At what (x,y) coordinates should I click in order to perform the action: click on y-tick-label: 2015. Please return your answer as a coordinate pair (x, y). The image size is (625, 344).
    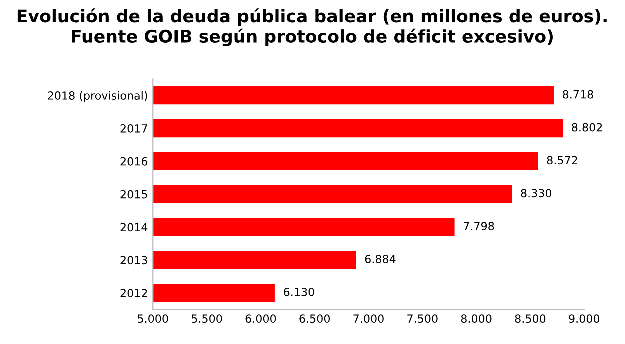
    Looking at the image, I should click on (134, 194).